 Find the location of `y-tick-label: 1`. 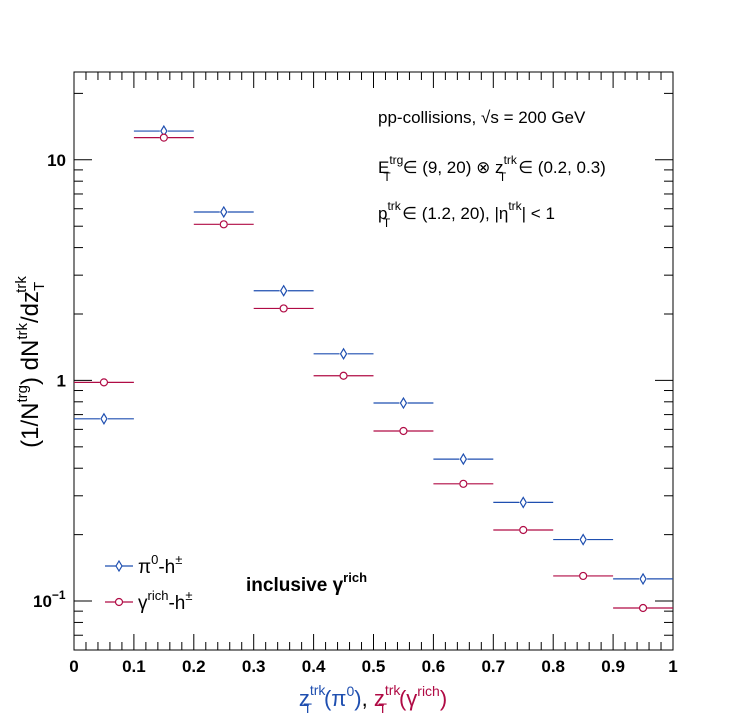

y-tick-label: 1 is located at coordinates (61, 380).